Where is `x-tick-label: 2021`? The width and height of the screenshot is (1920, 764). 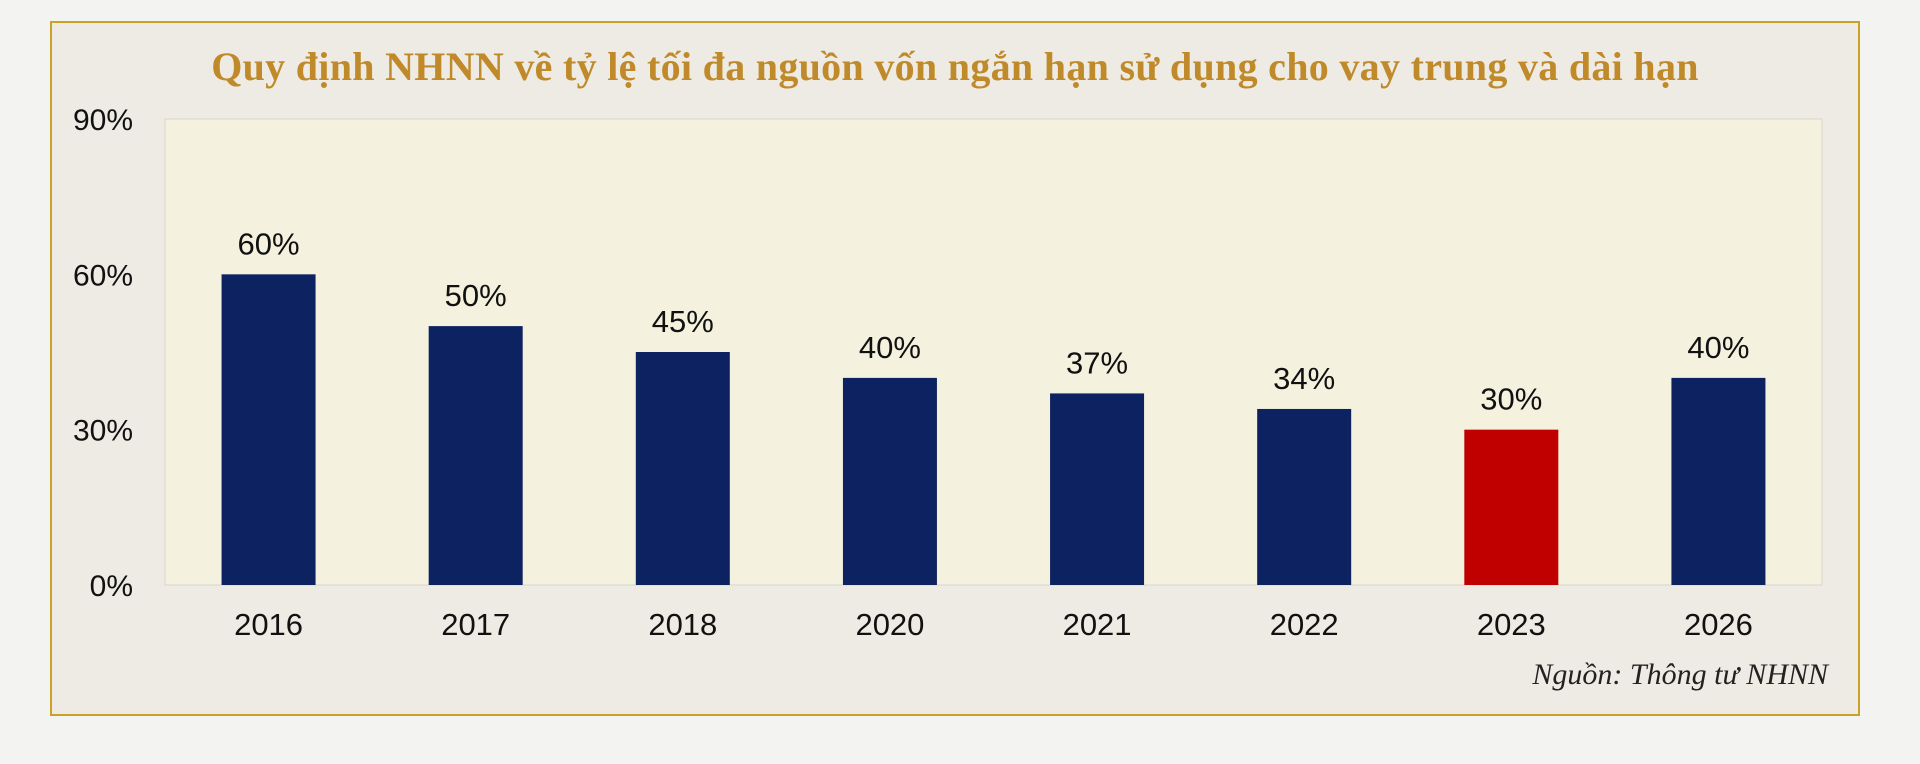
x-tick-label: 2021 is located at coordinates (1097, 624).